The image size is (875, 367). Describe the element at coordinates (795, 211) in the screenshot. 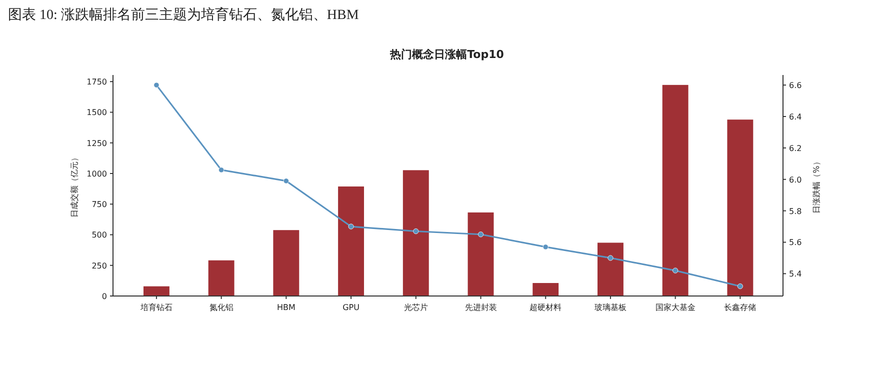

I see `y2-tick-label: 5.8` at that location.